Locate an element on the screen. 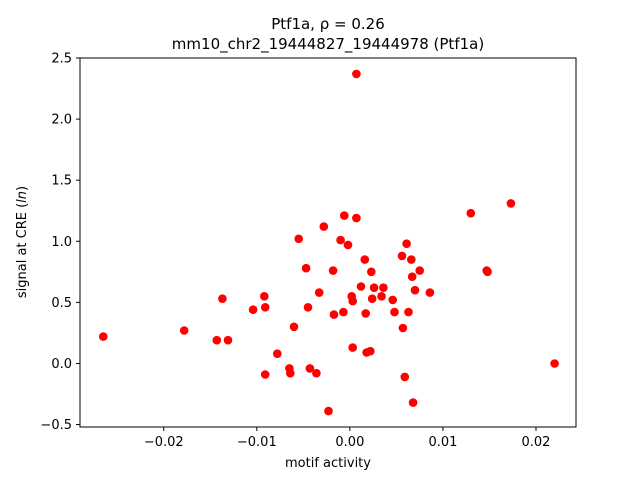 This screenshot has width=640, height=480. chart-title-line2: mm10_chr2_19444827_19444978 (Ptf1a) is located at coordinates (328, 44).